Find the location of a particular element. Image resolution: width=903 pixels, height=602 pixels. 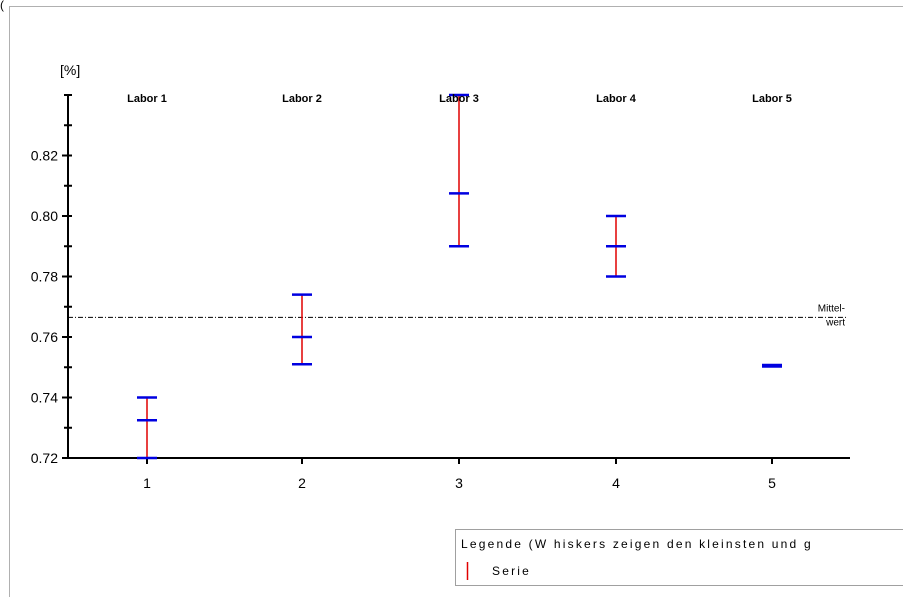

y-axis-label: [%] is located at coordinates (70, 70).